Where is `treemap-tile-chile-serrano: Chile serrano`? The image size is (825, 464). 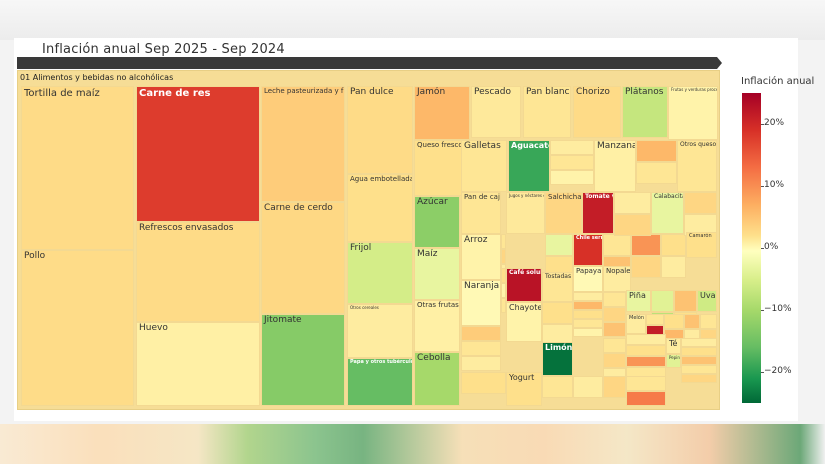
treemap-tile-chile-serrano: Chile serrano is located at coordinates (588, 250).